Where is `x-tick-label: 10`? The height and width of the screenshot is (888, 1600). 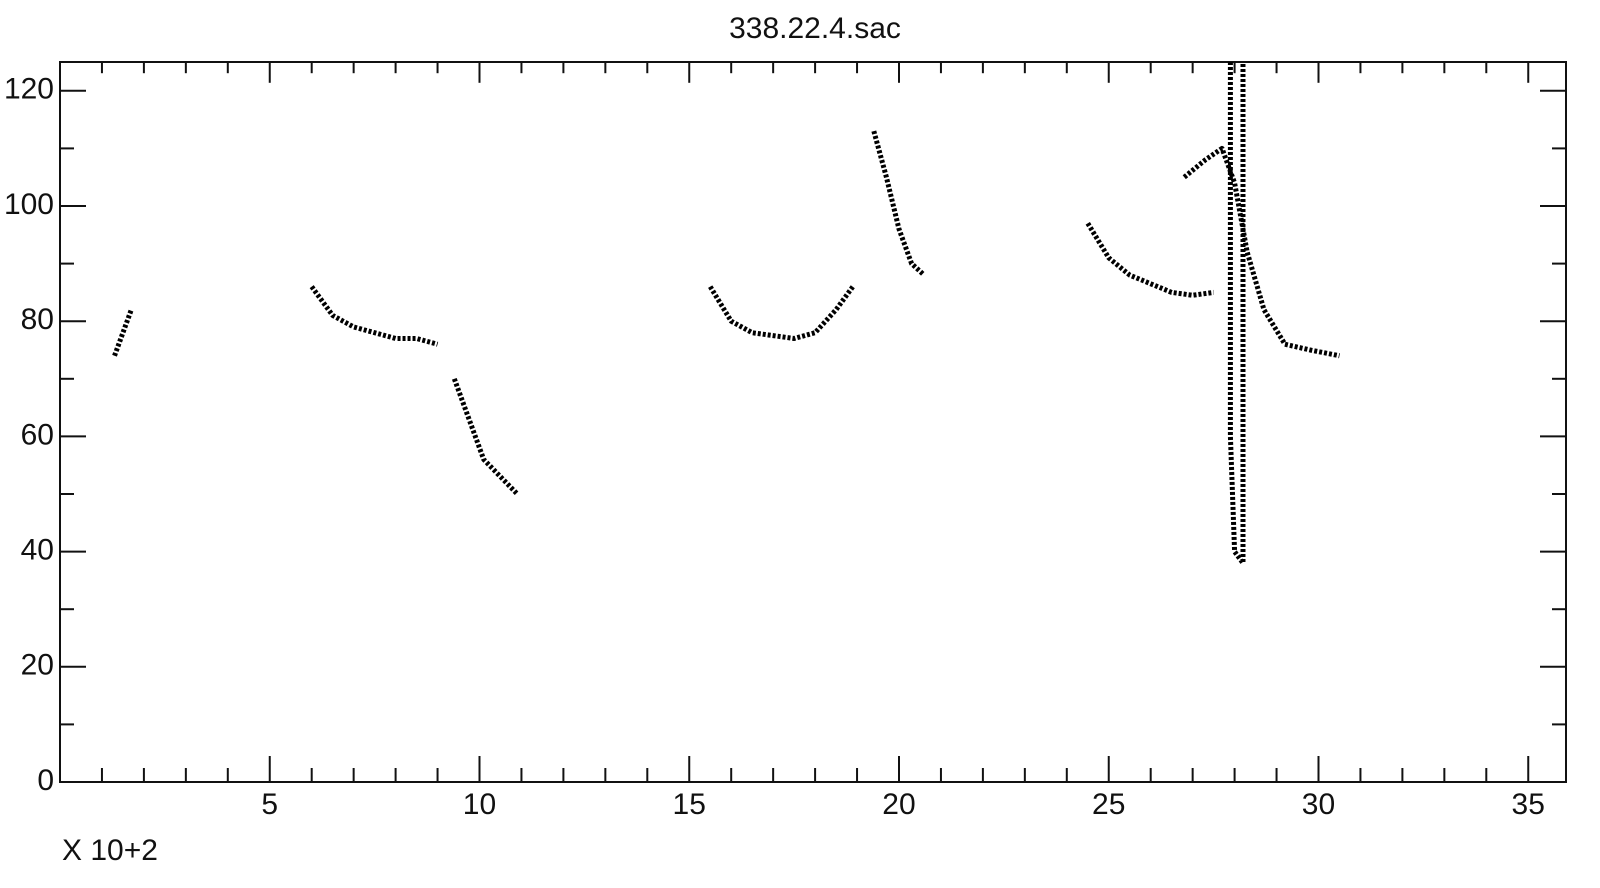 x-tick-label: 10 is located at coordinates (479, 804).